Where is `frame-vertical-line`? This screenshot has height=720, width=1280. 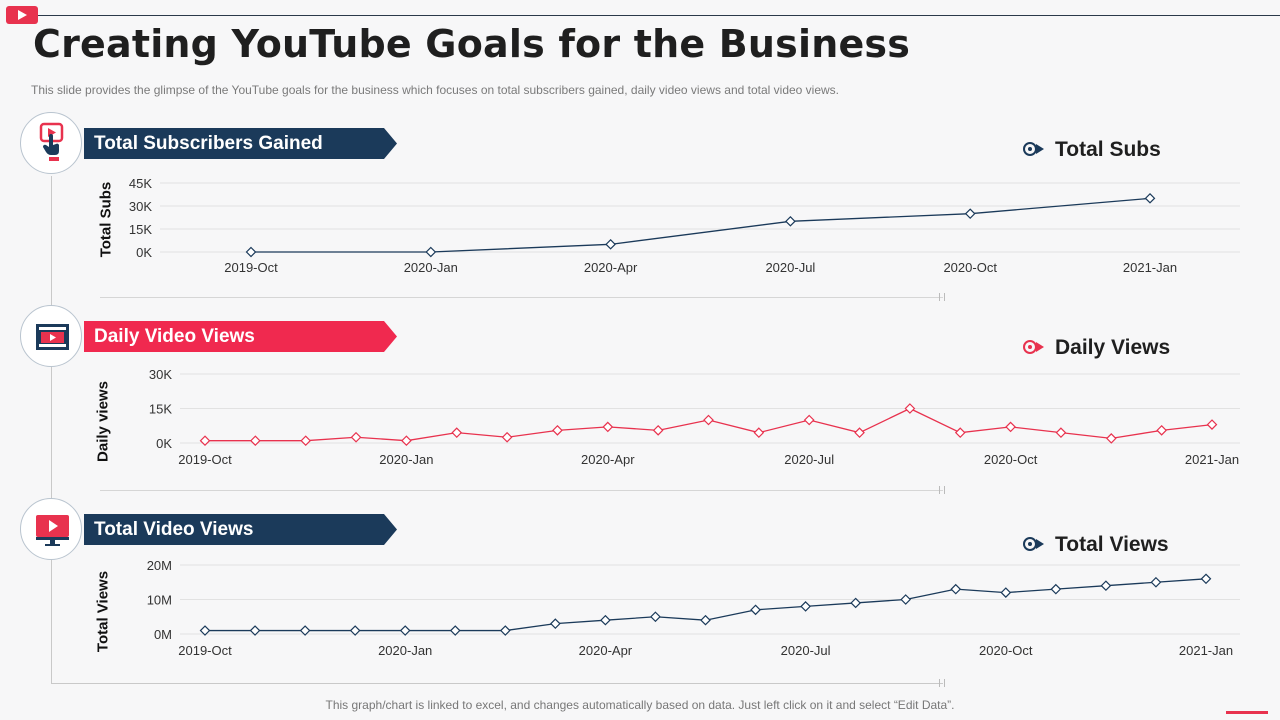
frame-vertical-line is located at coordinates (51, 430).